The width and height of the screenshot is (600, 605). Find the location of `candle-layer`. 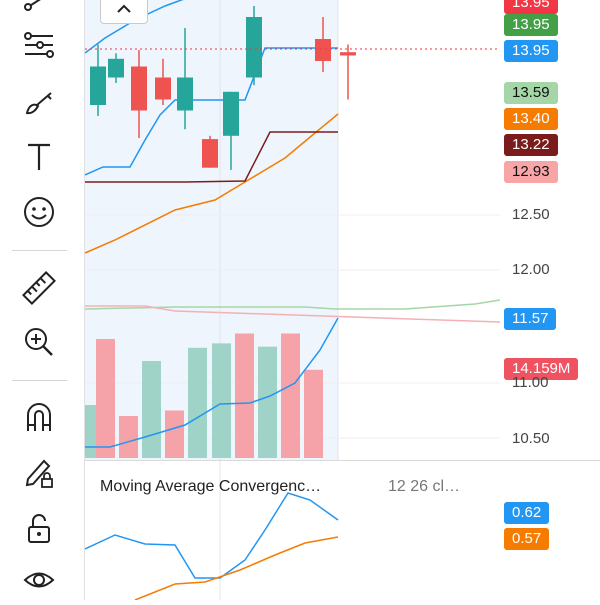

candle-layer is located at coordinates (223, 88).